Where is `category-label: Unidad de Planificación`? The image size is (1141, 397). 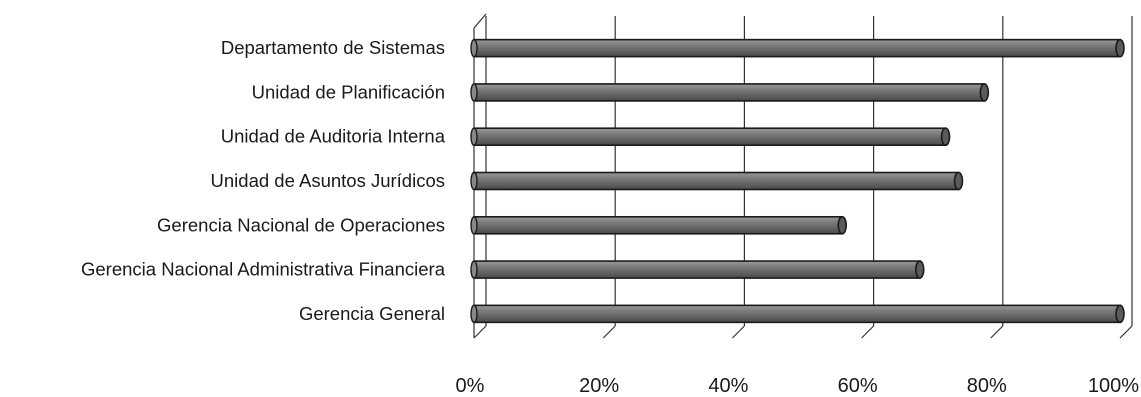
category-label: Unidad de Planificación is located at coordinates (348, 91).